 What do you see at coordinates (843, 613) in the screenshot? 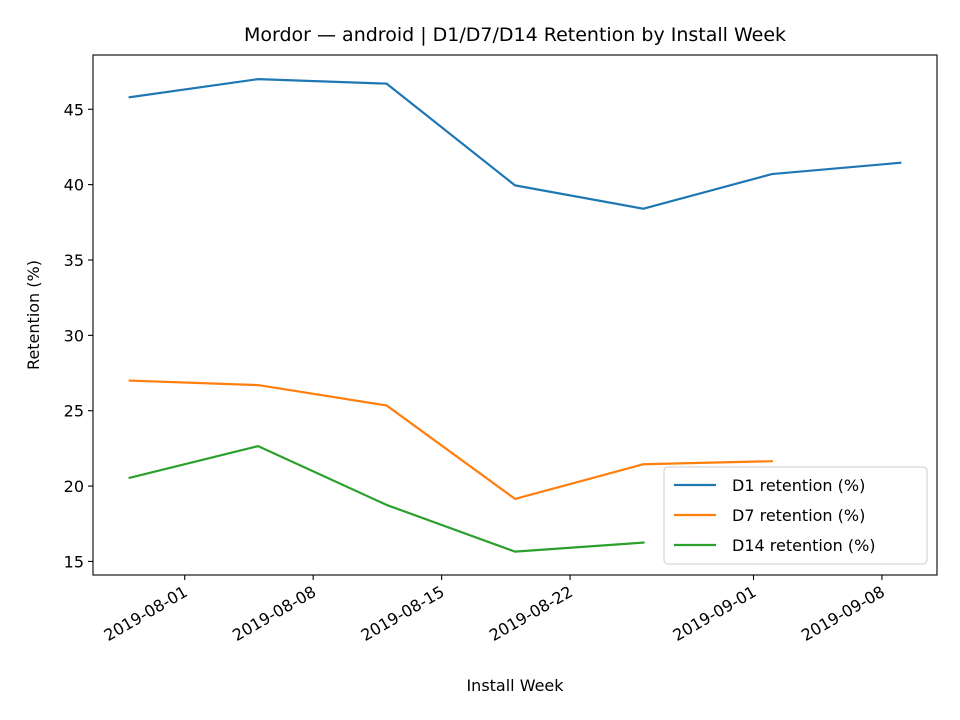
I see `x-tick-label: 2019-09-08` at bounding box center [843, 613].